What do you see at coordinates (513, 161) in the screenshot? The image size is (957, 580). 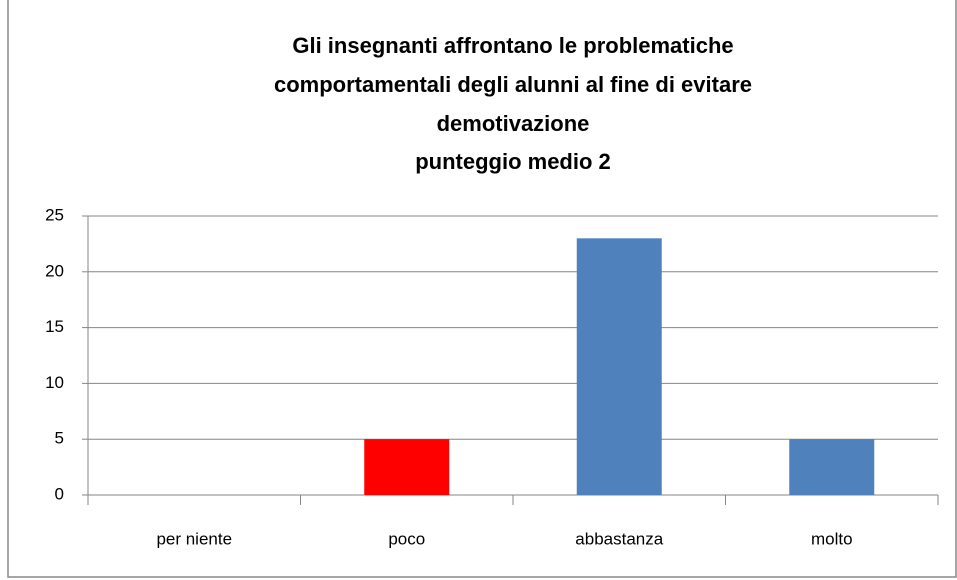 I see `chart-title: punteggio medio 2` at bounding box center [513, 161].